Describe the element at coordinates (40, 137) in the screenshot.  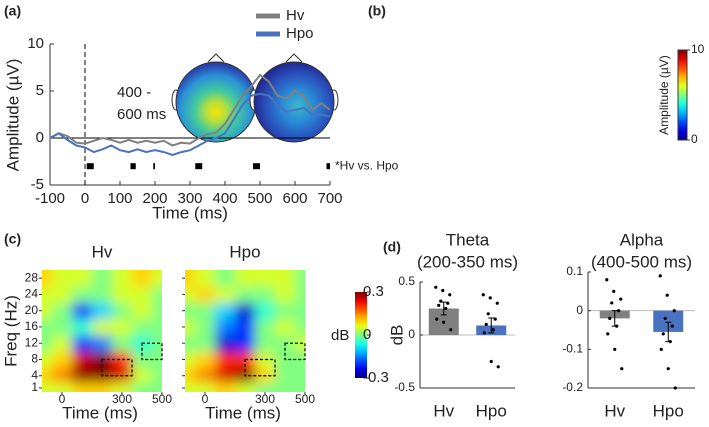
I see `y-tick-label: 0` at that location.